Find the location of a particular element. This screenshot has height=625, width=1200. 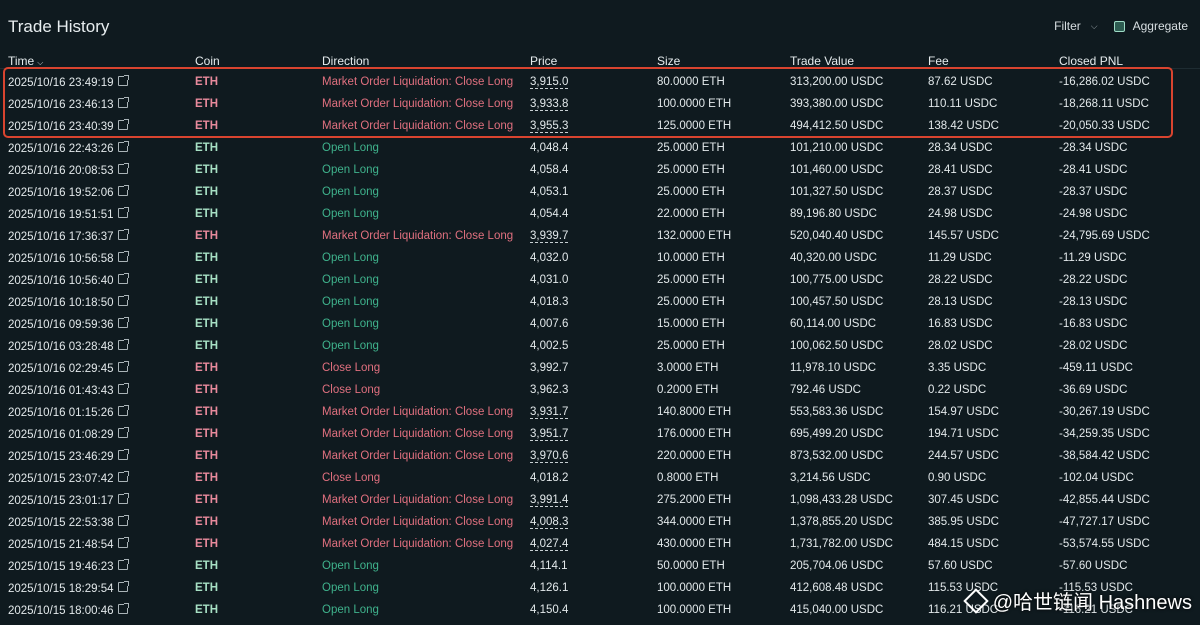

closed-pnl-cell: -24,795.69 USDC is located at coordinates (1104, 236).